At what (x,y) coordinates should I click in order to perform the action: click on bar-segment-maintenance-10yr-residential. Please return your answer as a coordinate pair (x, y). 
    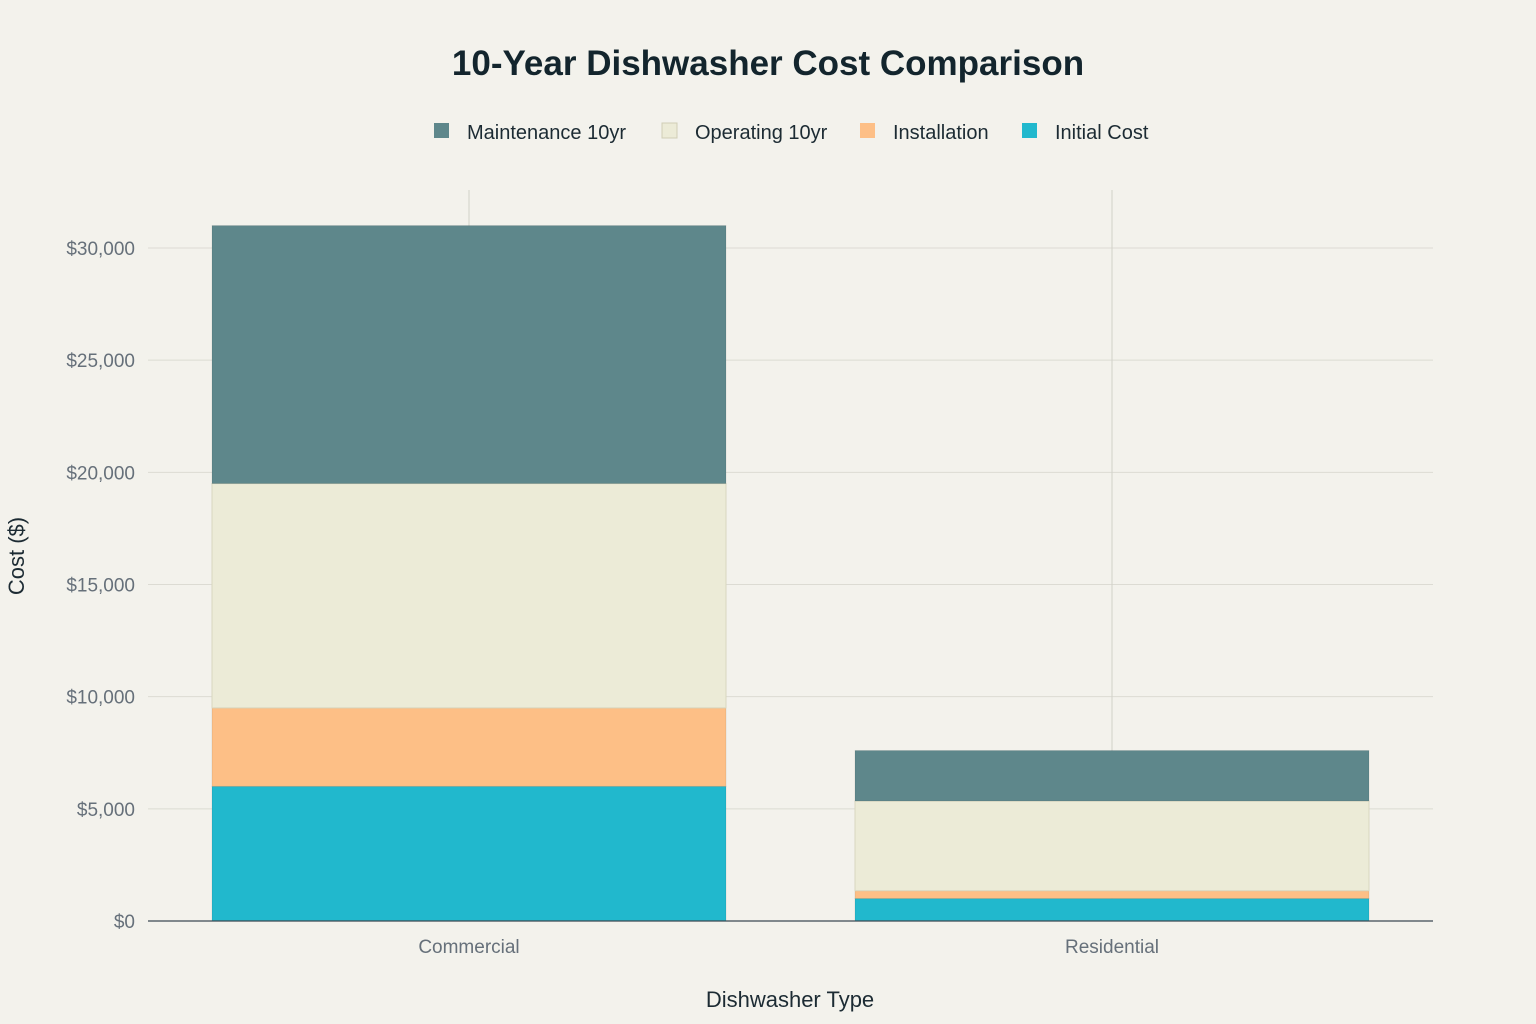
    Looking at the image, I should click on (1112, 776).